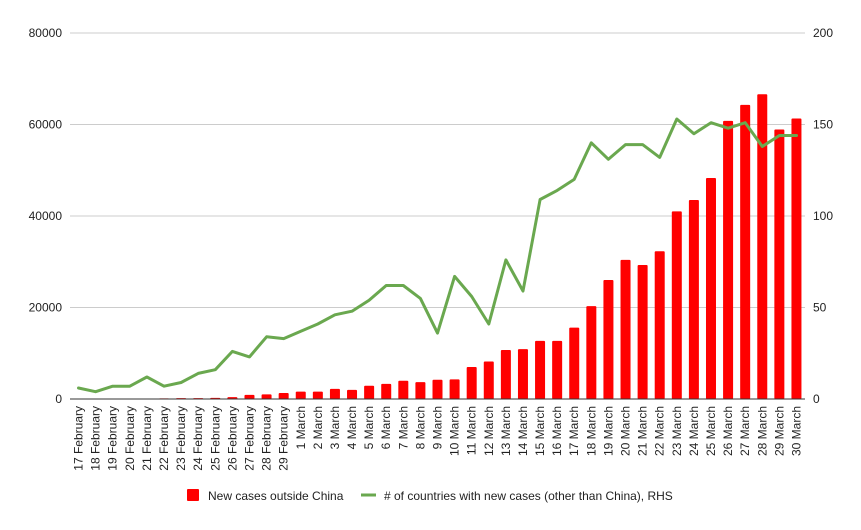 This screenshot has width=861, height=530. I want to click on x-tick-label: 19 March, so click(608, 431).